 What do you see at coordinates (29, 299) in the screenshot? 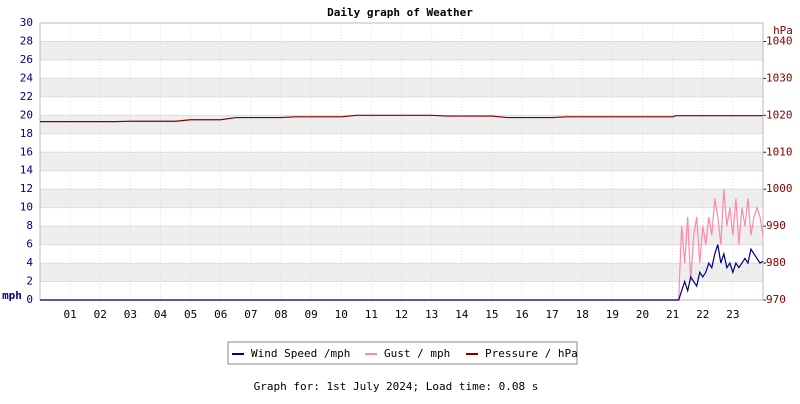
I see `y-tick-label: 0` at bounding box center [29, 299].